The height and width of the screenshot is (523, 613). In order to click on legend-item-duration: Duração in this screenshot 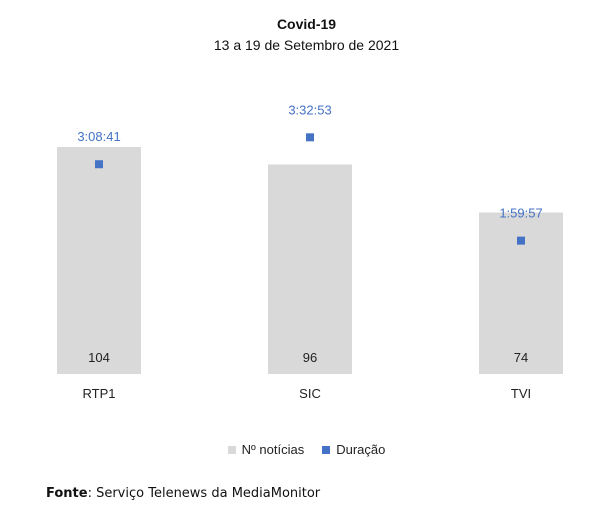, I will do `click(353, 449)`.